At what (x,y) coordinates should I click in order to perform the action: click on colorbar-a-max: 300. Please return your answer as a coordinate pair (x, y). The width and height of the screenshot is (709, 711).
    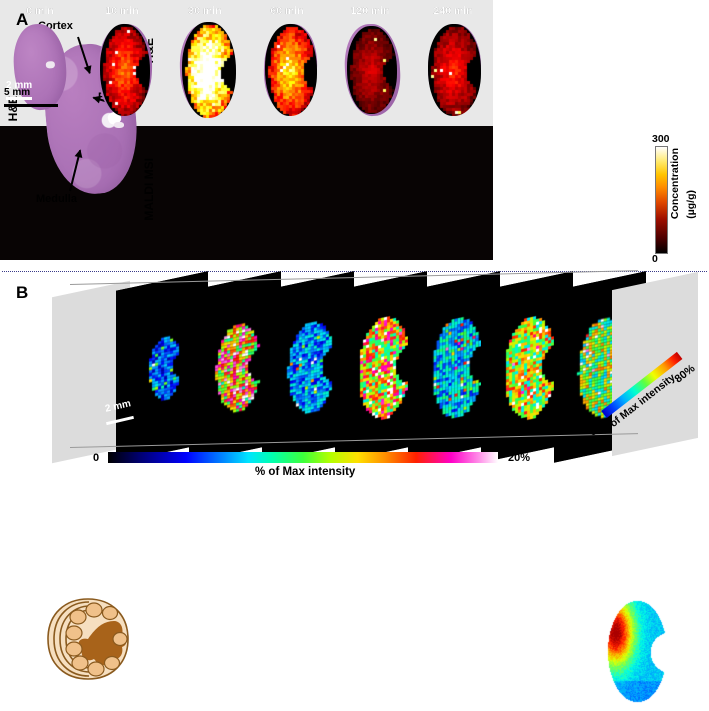
    Looking at the image, I should click on (661, 139).